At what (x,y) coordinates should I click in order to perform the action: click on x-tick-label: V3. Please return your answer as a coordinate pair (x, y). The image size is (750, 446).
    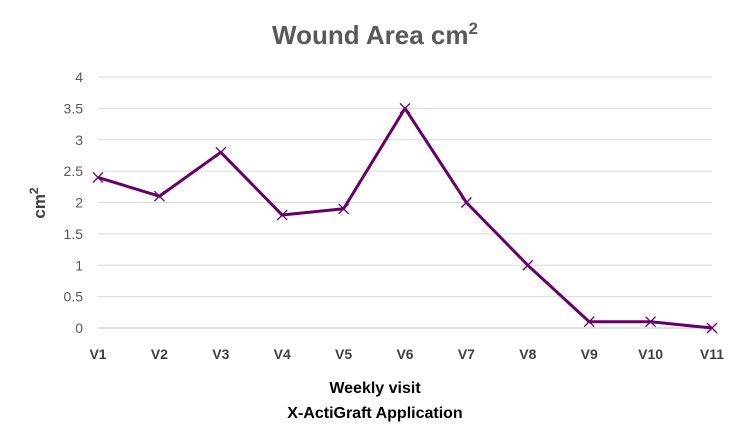
    Looking at the image, I should click on (220, 354).